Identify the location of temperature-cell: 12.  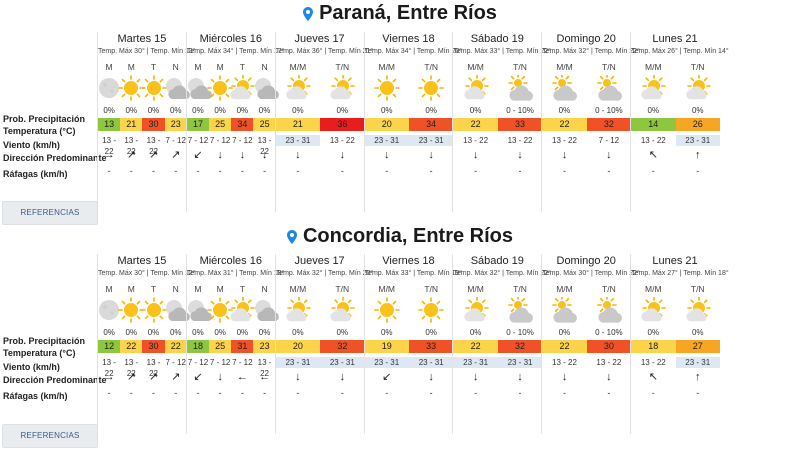
(109, 346).